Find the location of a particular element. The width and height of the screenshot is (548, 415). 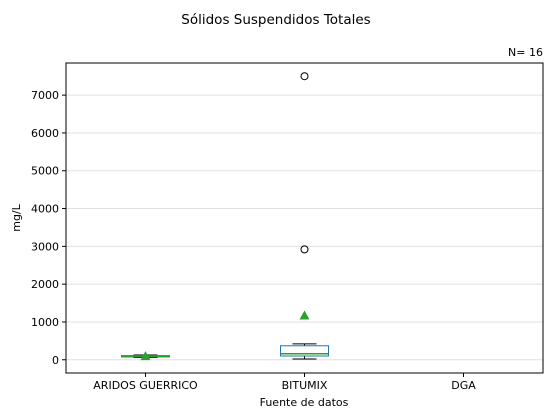

y-tick-label: 2000 is located at coordinates (45, 284).